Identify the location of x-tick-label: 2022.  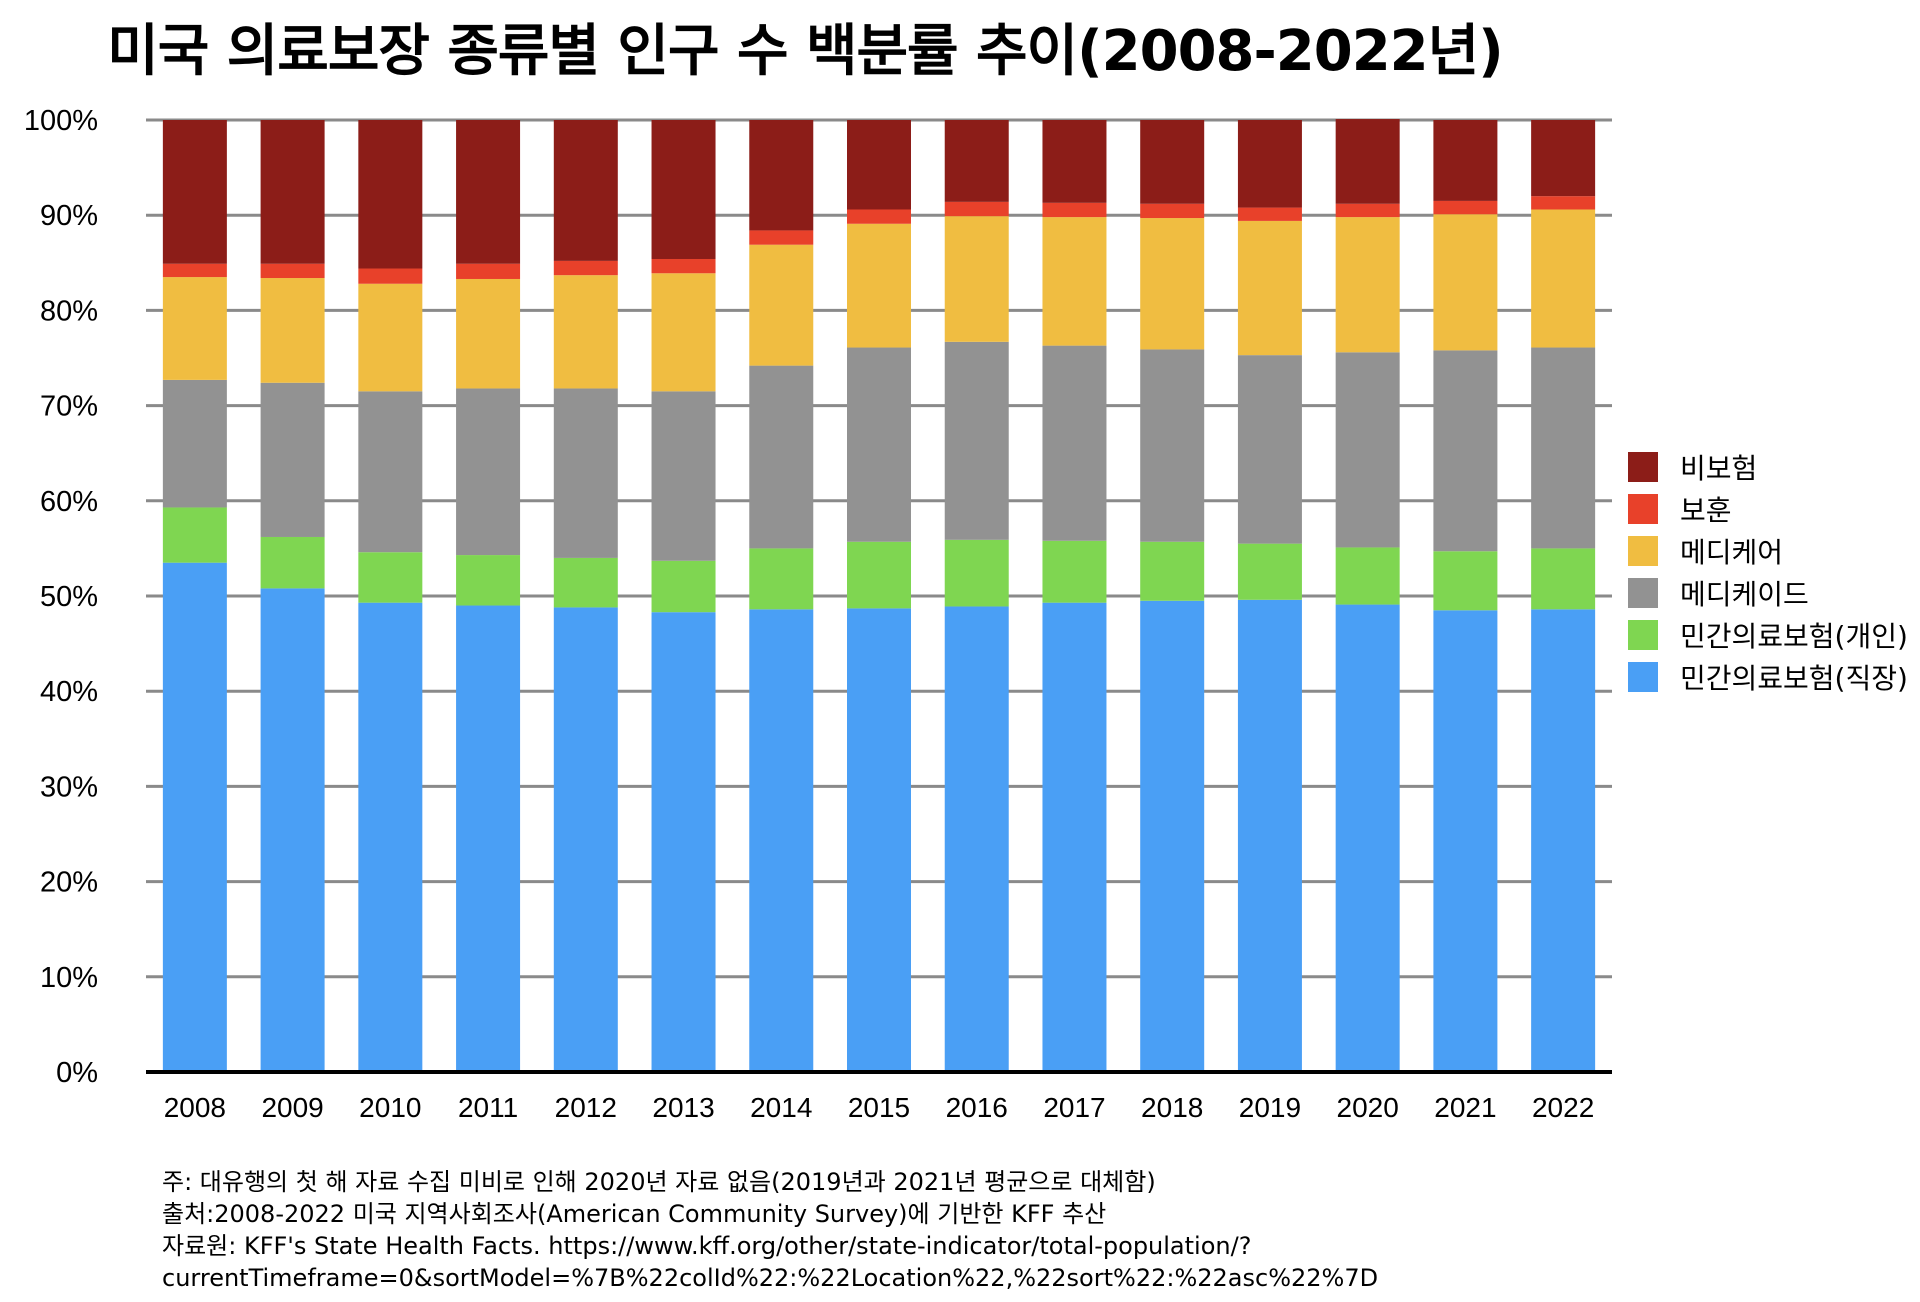
(1563, 1107).